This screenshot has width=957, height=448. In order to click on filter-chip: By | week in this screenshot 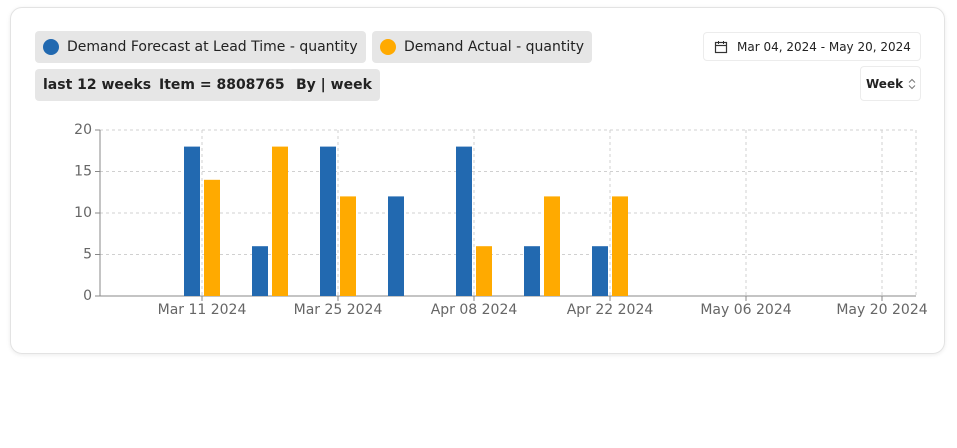, I will do `click(334, 85)`.